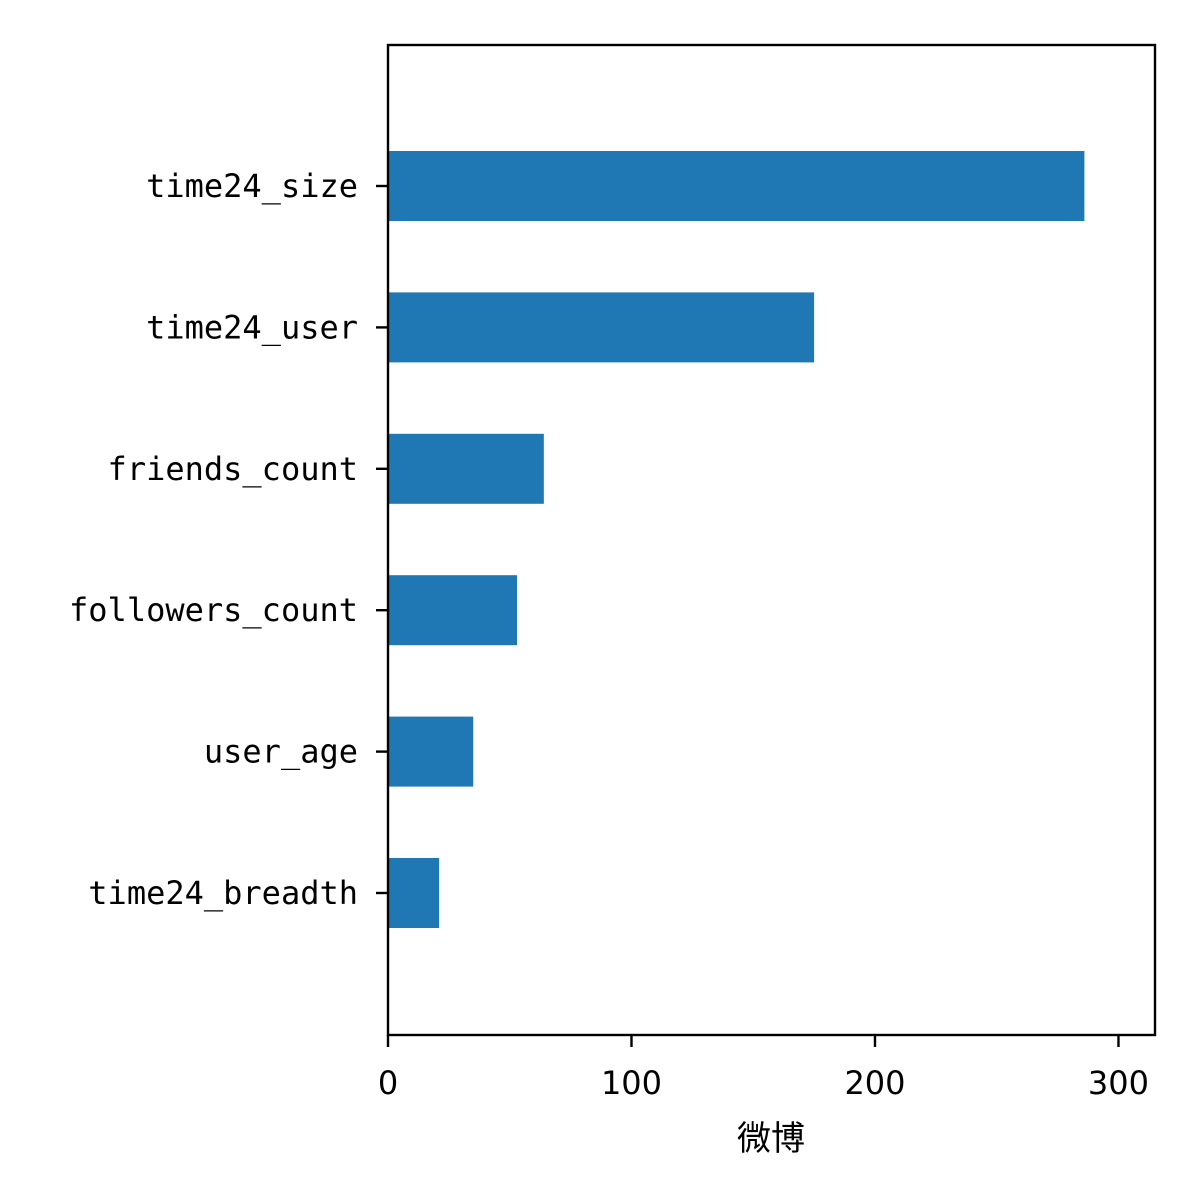  I want to click on y-tick-label: time24_user, so click(252, 327).